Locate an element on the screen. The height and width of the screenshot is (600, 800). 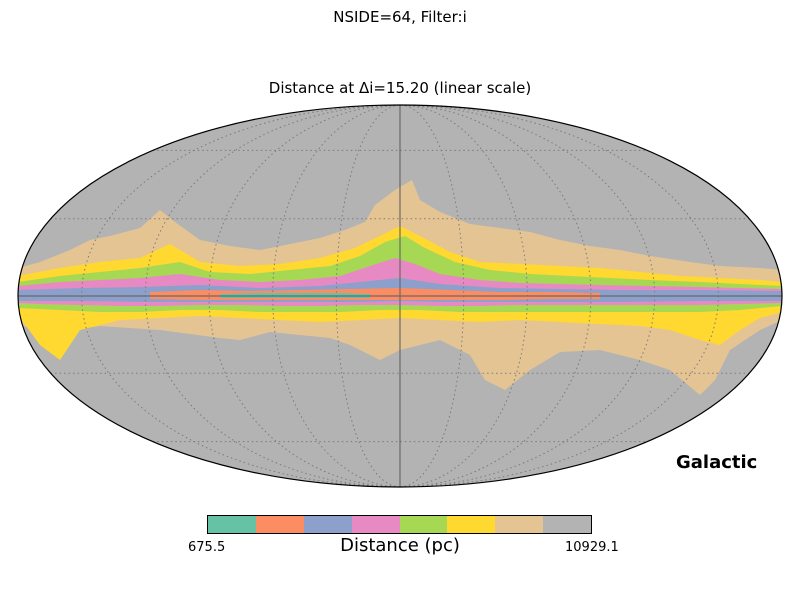
colorbar is located at coordinates (399, 524).